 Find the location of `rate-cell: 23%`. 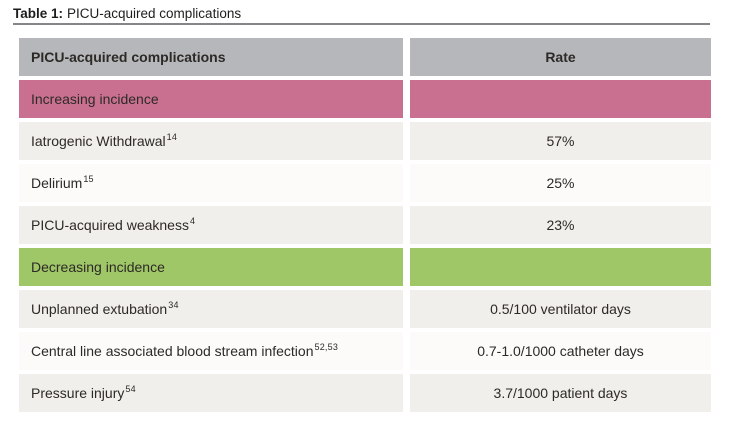

rate-cell: 23% is located at coordinates (560, 225).